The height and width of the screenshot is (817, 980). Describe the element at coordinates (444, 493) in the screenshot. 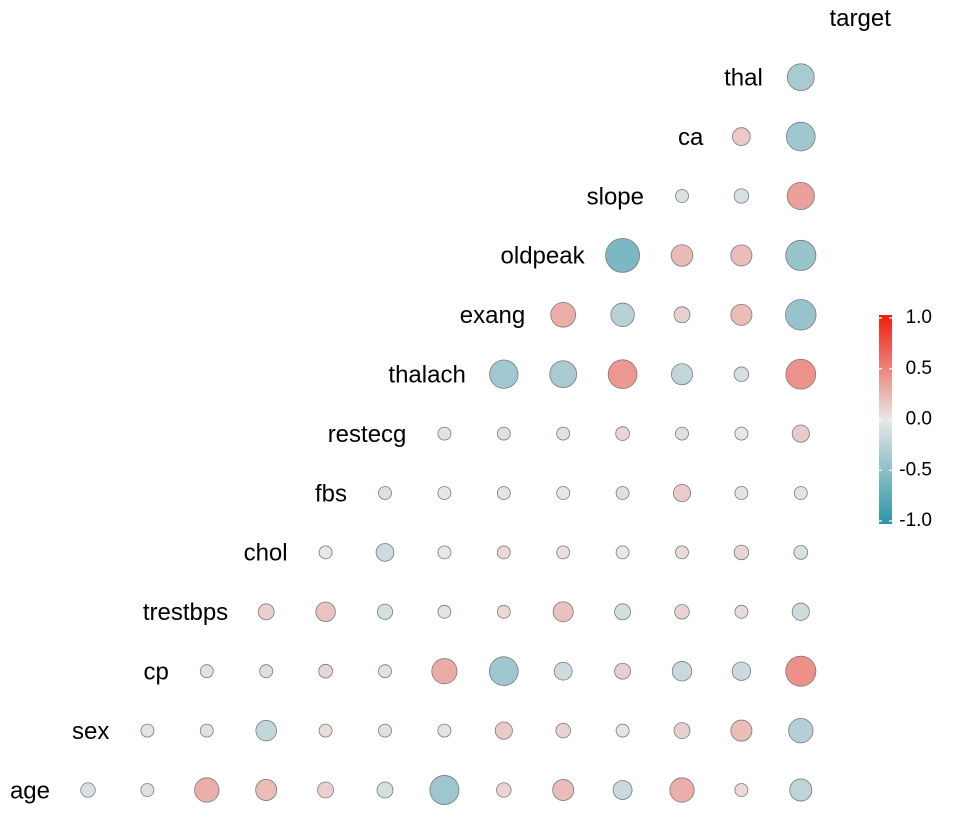

I see `corr-cell-thalach-fbs` at that location.